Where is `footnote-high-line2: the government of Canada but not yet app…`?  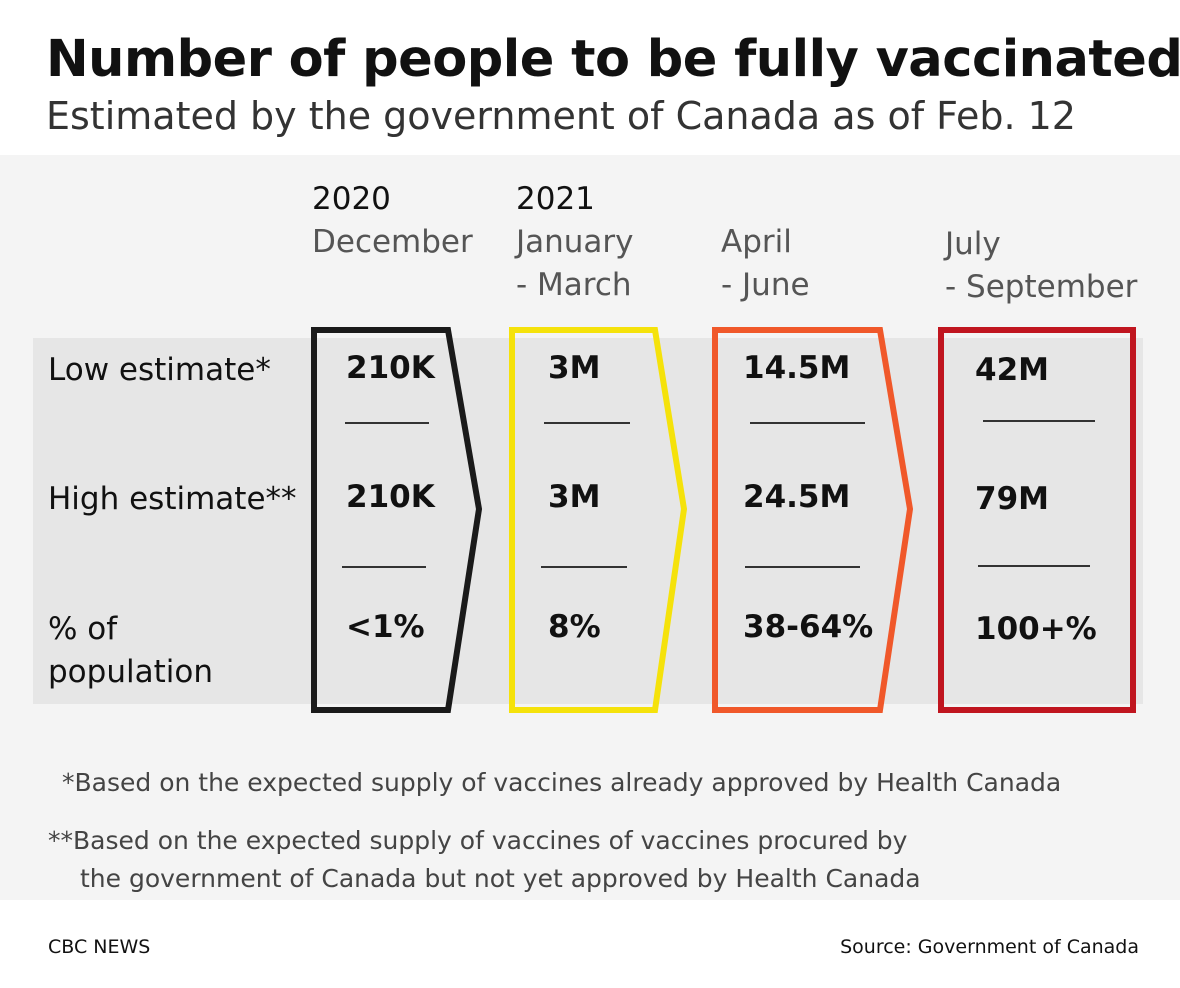
footnote-high-line2: the government of Canada but not yet app… is located at coordinates (500, 878).